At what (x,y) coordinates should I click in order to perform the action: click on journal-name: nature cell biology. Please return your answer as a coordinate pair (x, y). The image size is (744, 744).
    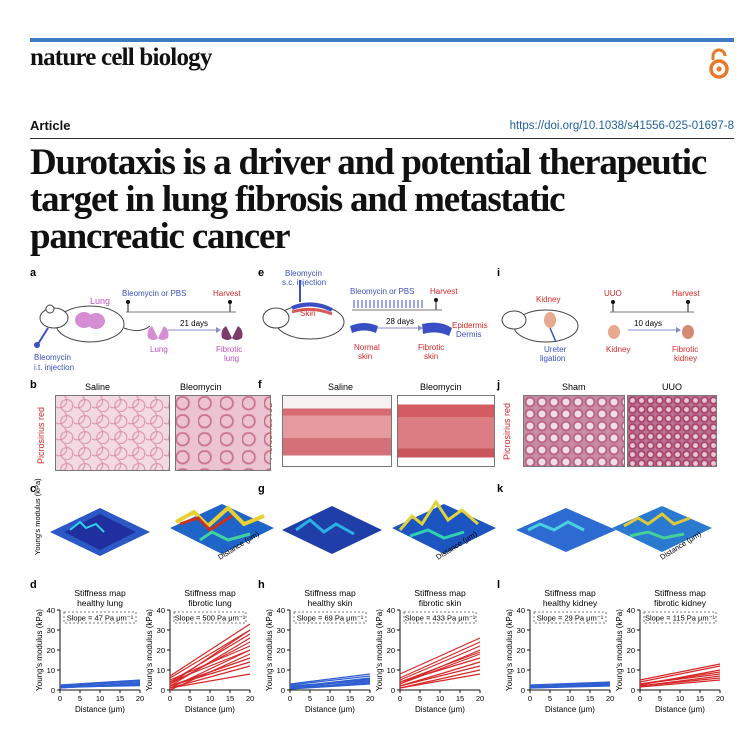
    Looking at the image, I should click on (121, 57).